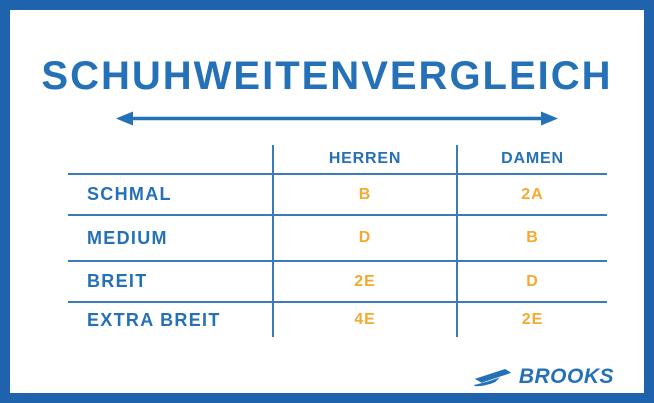  What do you see at coordinates (170, 159) in the screenshot?
I see `table-corner-cell` at bounding box center [170, 159].